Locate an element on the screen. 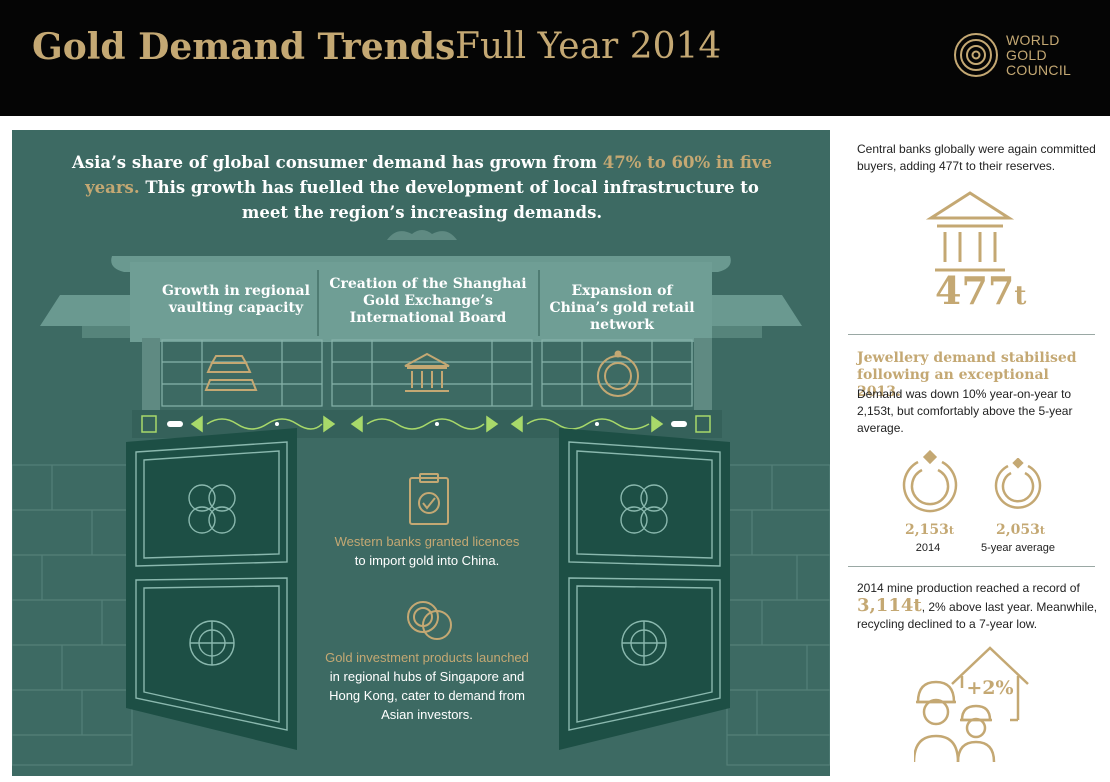  headline-highlight: 47% to 60% in five years. is located at coordinates (428, 175).